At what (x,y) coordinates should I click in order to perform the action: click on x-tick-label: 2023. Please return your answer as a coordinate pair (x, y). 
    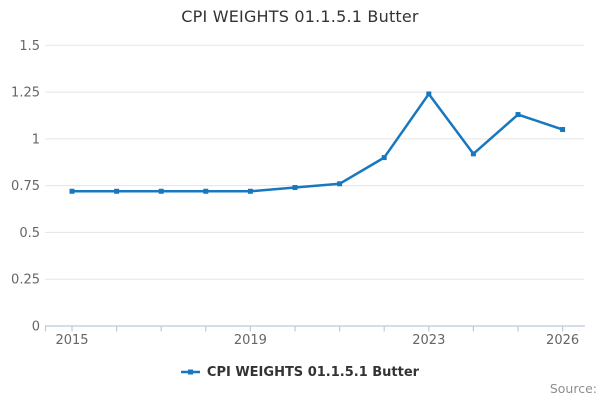
    Looking at the image, I should click on (428, 340).